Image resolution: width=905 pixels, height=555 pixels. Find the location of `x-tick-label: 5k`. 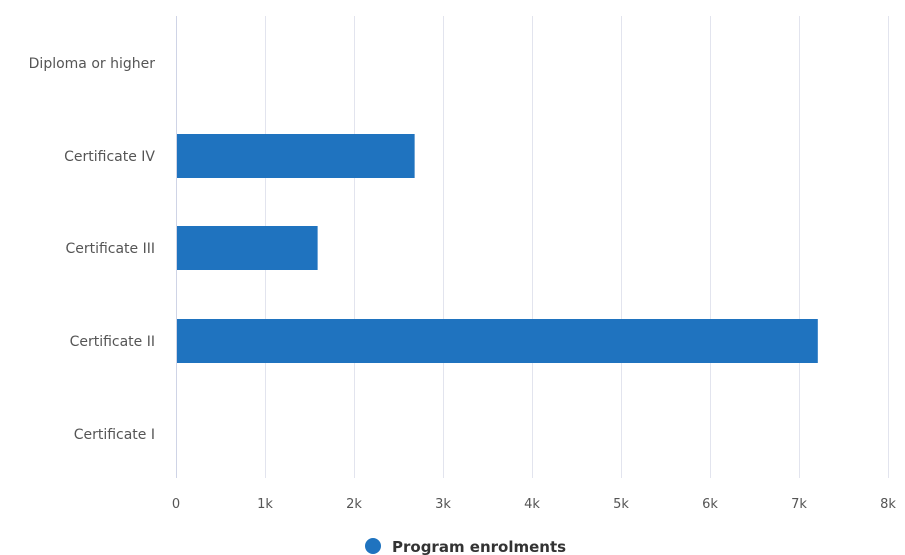

x-tick-label: 5k is located at coordinates (621, 504).